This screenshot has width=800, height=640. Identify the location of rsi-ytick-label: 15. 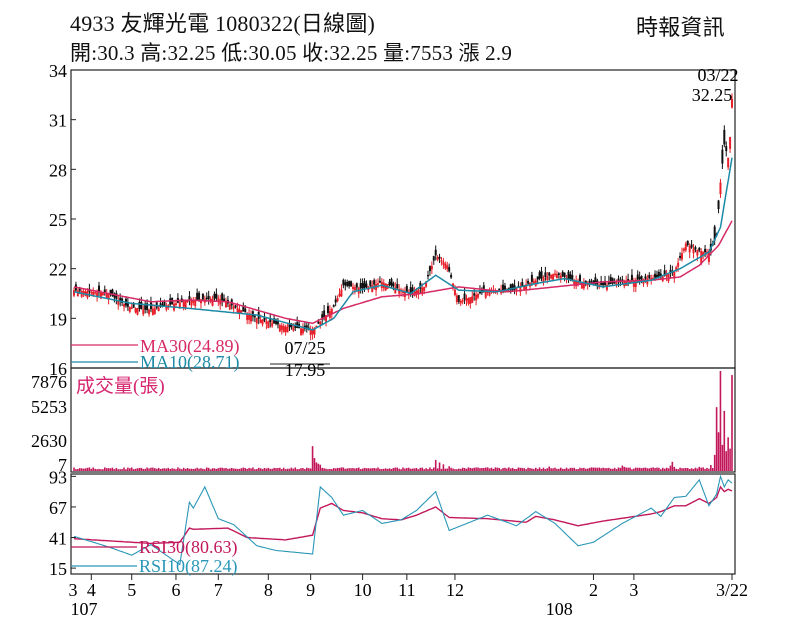
(58, 569).